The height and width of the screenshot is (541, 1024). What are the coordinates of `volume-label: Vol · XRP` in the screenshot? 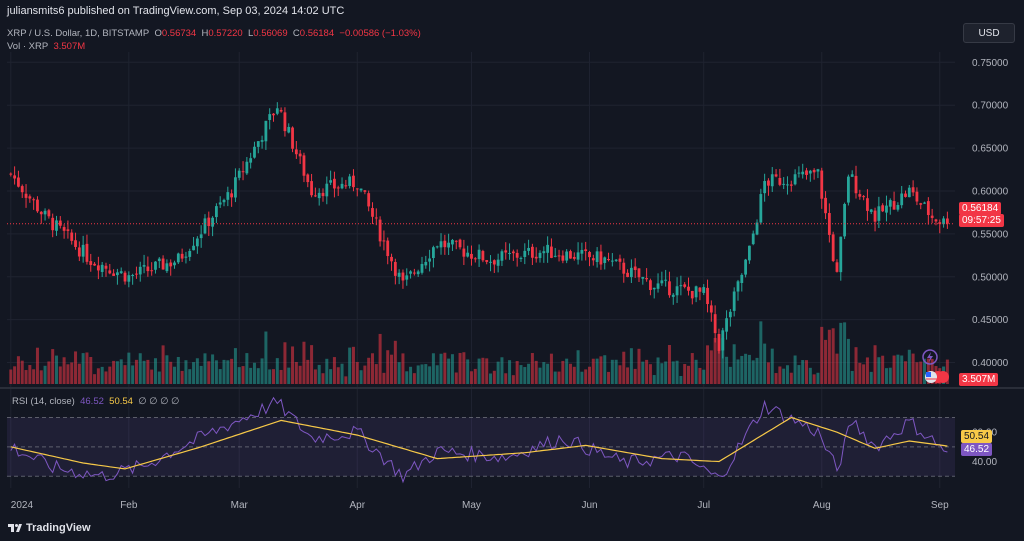 It's located at (28, 46).